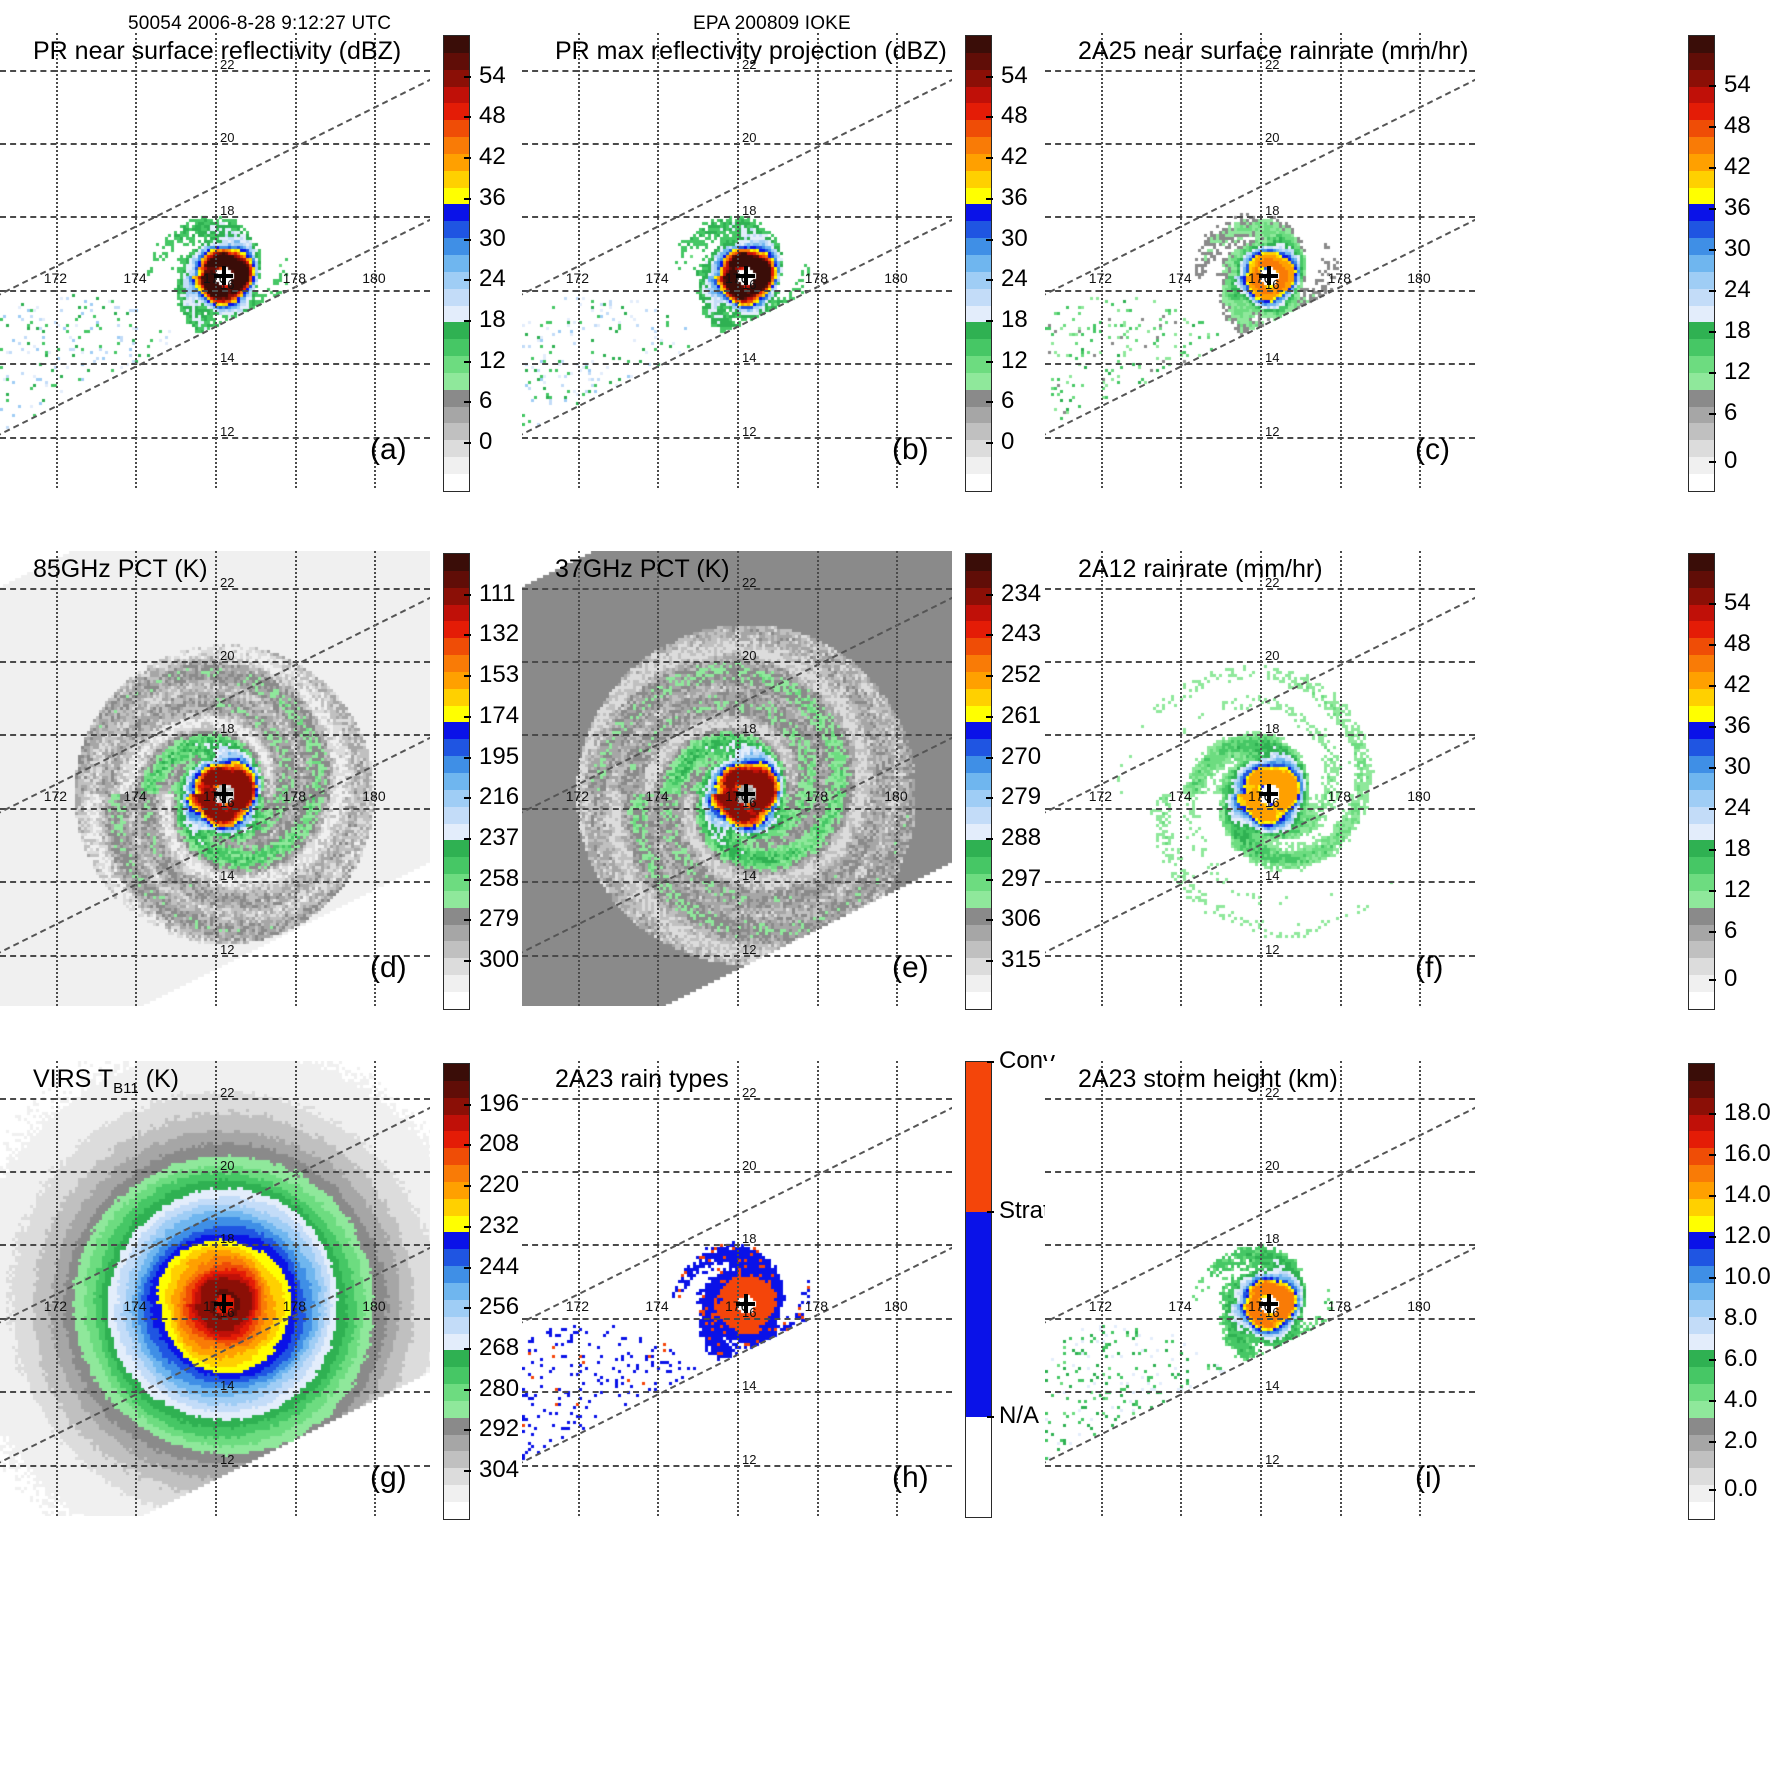  Describe the element at coordinates (227, 138) in the screenshot. I see `lat-tick-label-20: 20` at that location.